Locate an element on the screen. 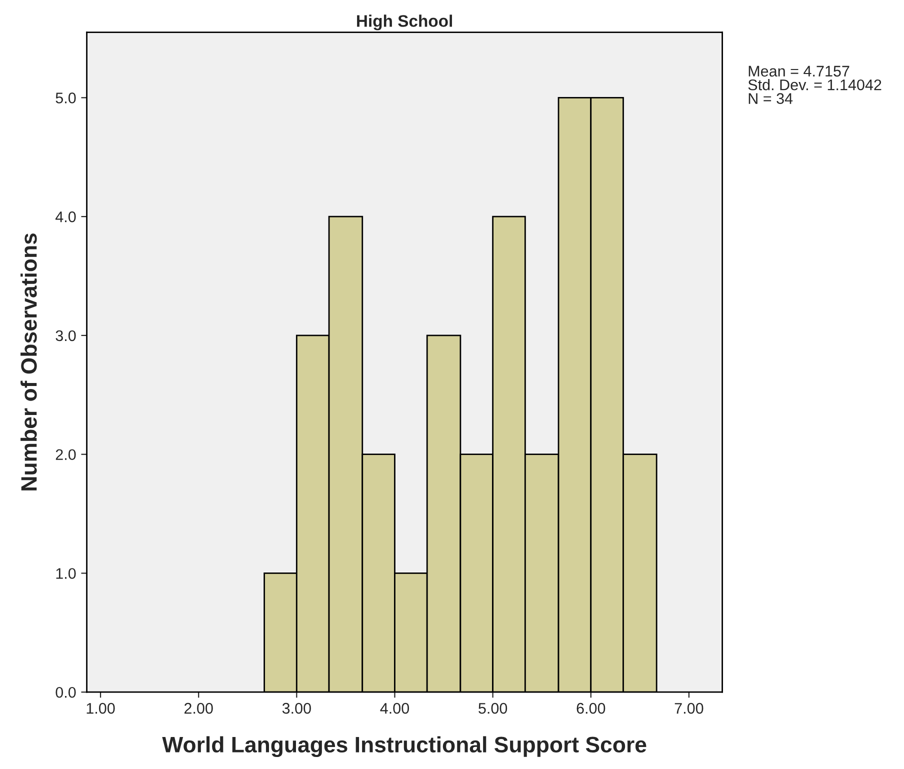 The image size is (904, 769). y-tick-label: 3.0 is located at coordinates (66, 336).